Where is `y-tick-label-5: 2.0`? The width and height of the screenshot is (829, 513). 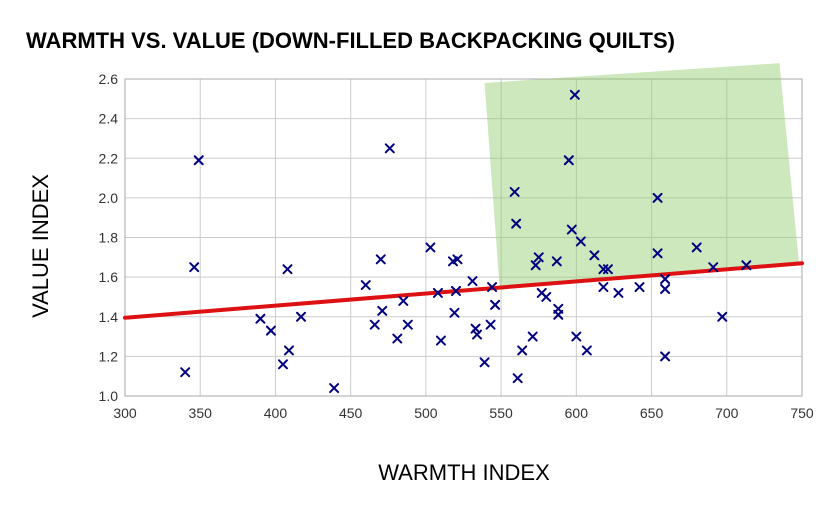
y-tick-label-5: 2.0 is located at coordinates (109, 198).